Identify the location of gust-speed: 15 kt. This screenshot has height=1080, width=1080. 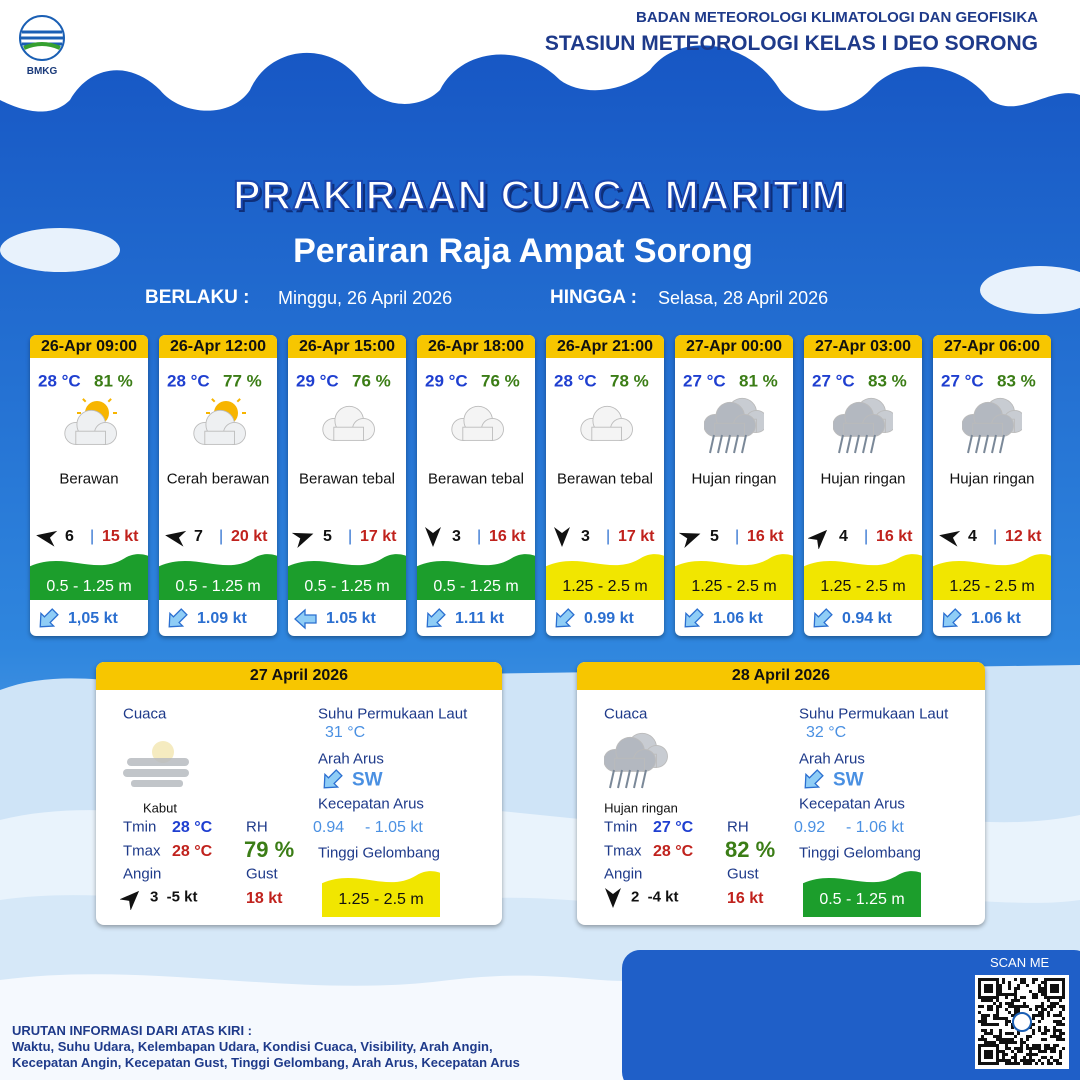
(120, 536).